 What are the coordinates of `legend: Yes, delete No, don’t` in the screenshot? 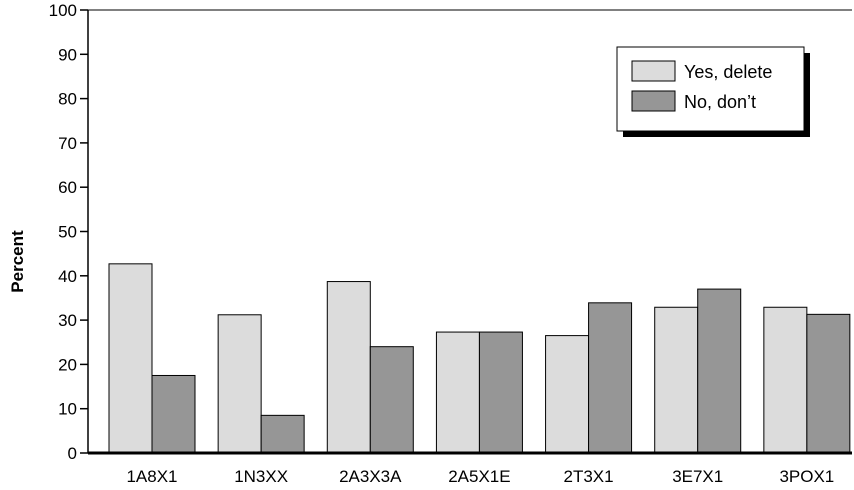 It's located at (713, 91).